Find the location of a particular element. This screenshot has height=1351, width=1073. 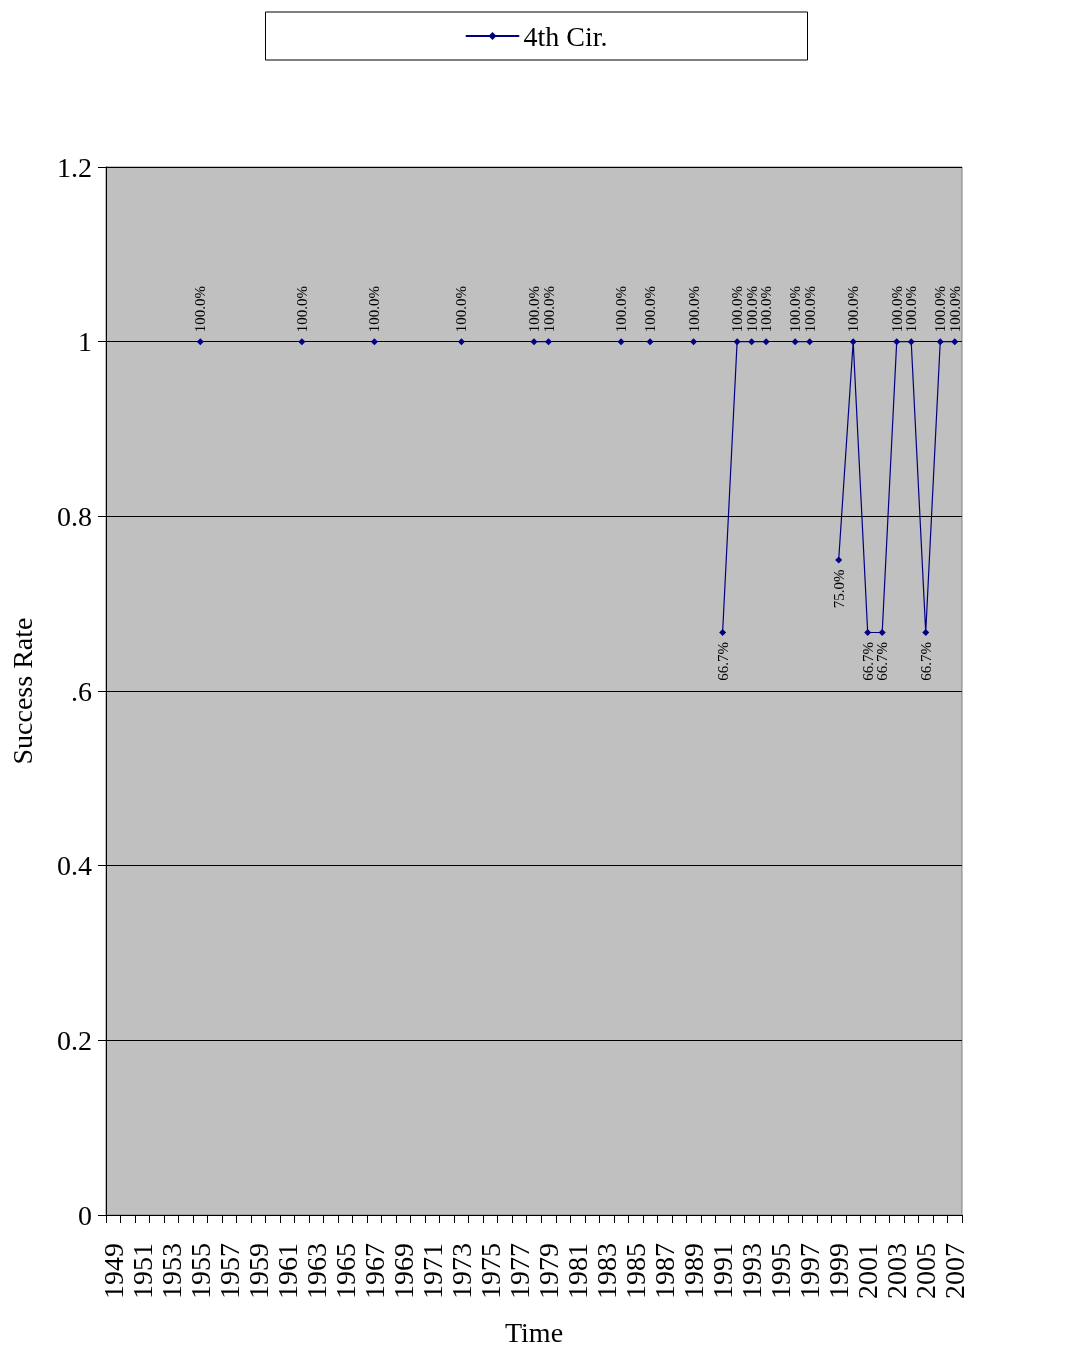

x-tick-label: 1951 is located at coordinates (142, 1271).